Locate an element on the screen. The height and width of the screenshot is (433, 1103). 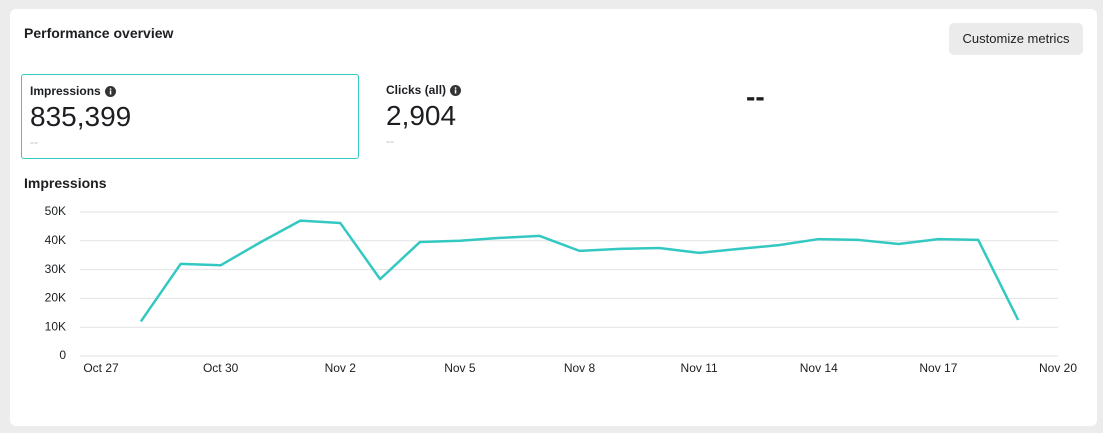
y-tick-label: 50K is located at coordinates (55, 211).